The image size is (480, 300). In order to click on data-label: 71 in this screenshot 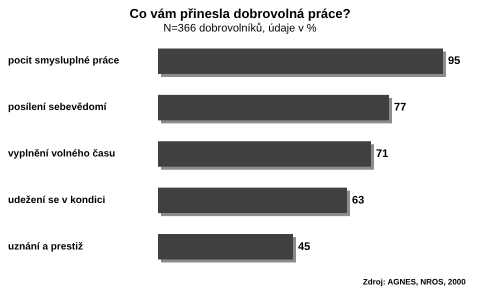, I will do `click(382, 154)`.